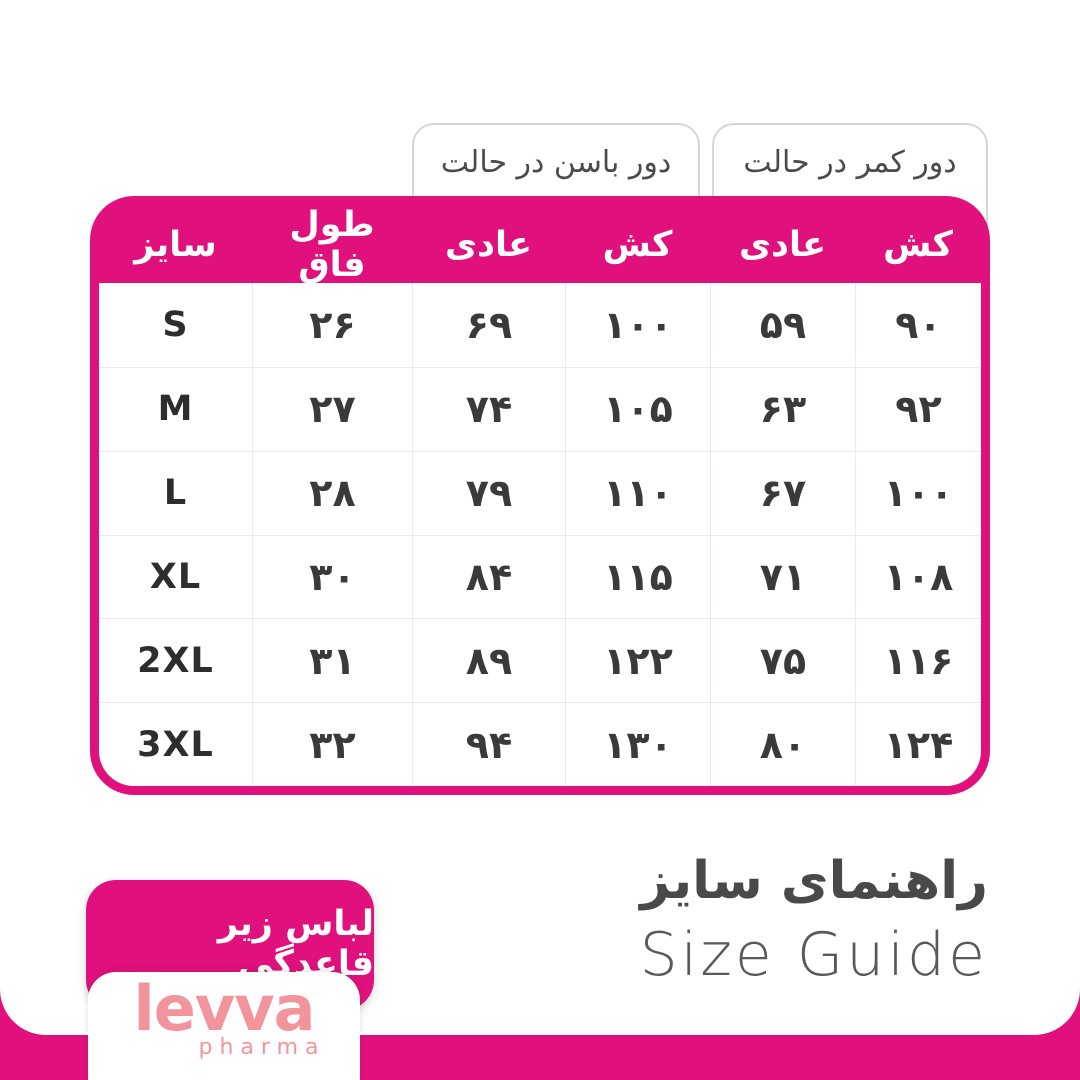  I want to click on table-cell: ۸۰, so click(782, 744).